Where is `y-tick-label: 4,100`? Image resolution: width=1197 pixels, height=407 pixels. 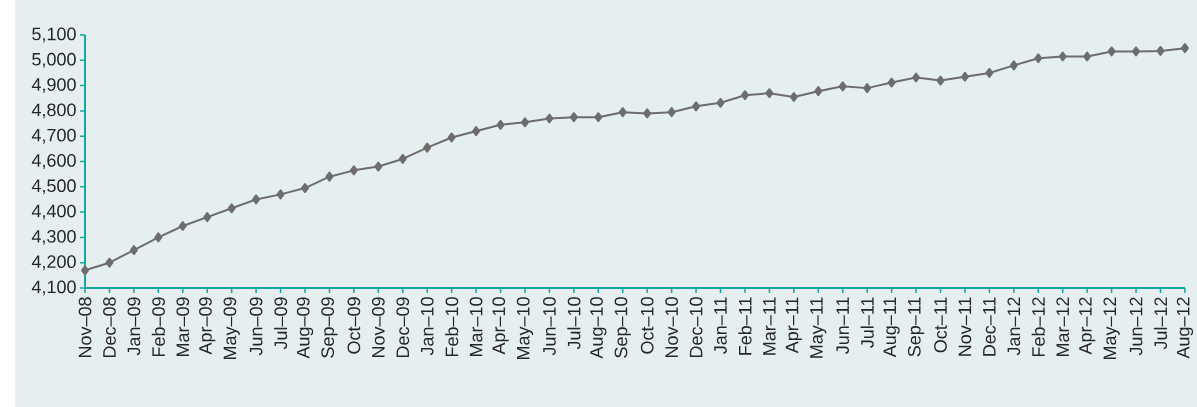 y-tick-label: 4,100 is located at coordinates (53, 288).